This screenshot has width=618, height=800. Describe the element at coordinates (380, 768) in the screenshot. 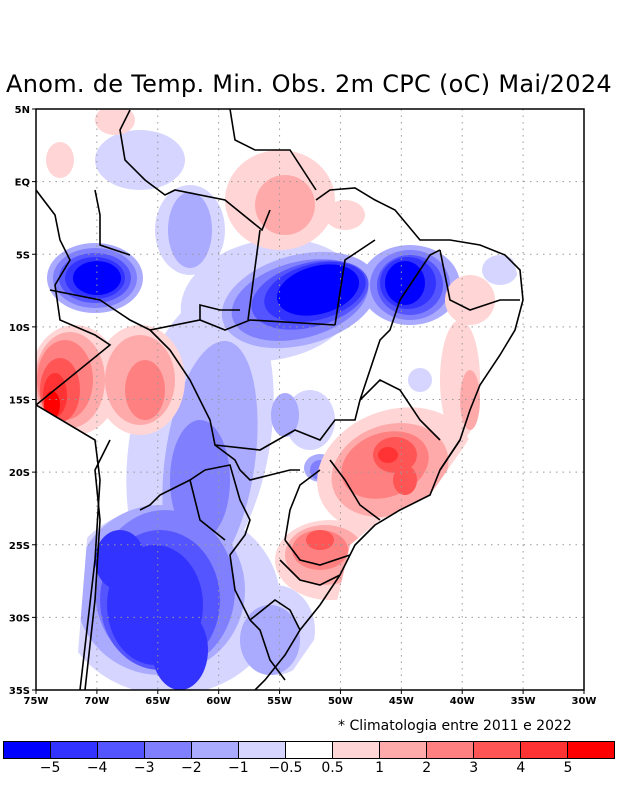

I see `colorbar-label: 1` at that location.